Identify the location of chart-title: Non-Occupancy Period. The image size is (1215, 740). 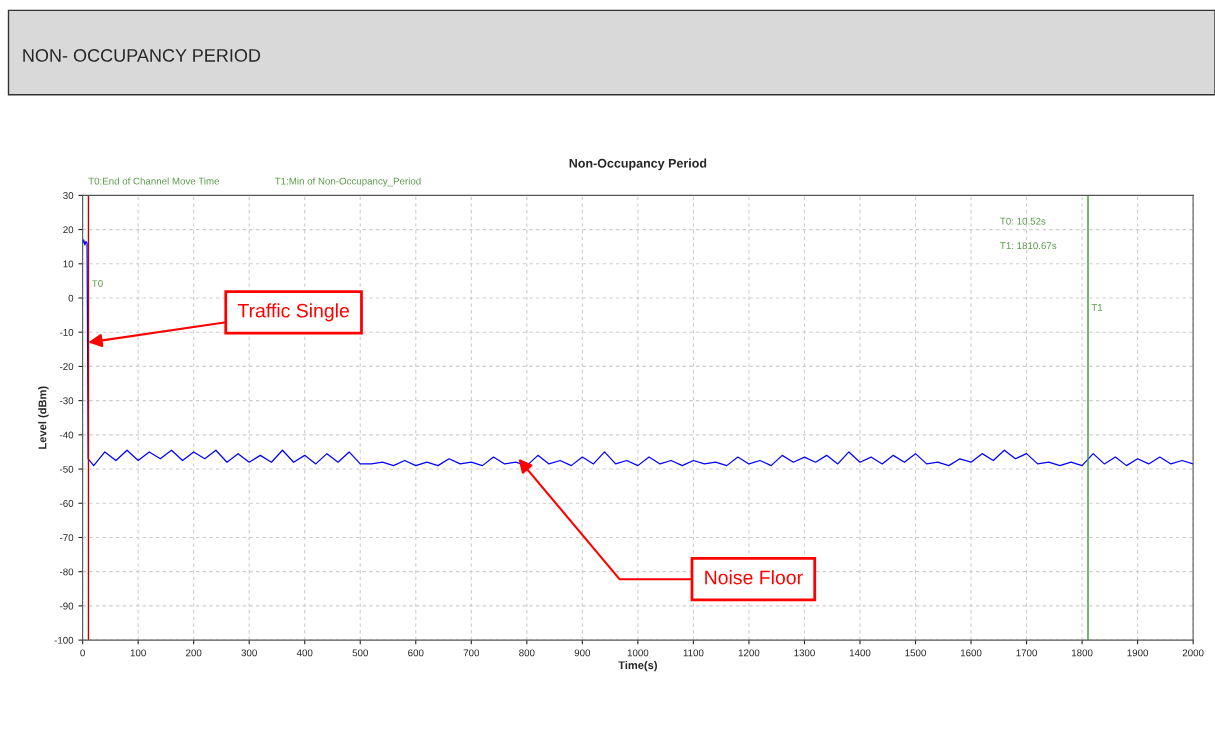
(638, 164).